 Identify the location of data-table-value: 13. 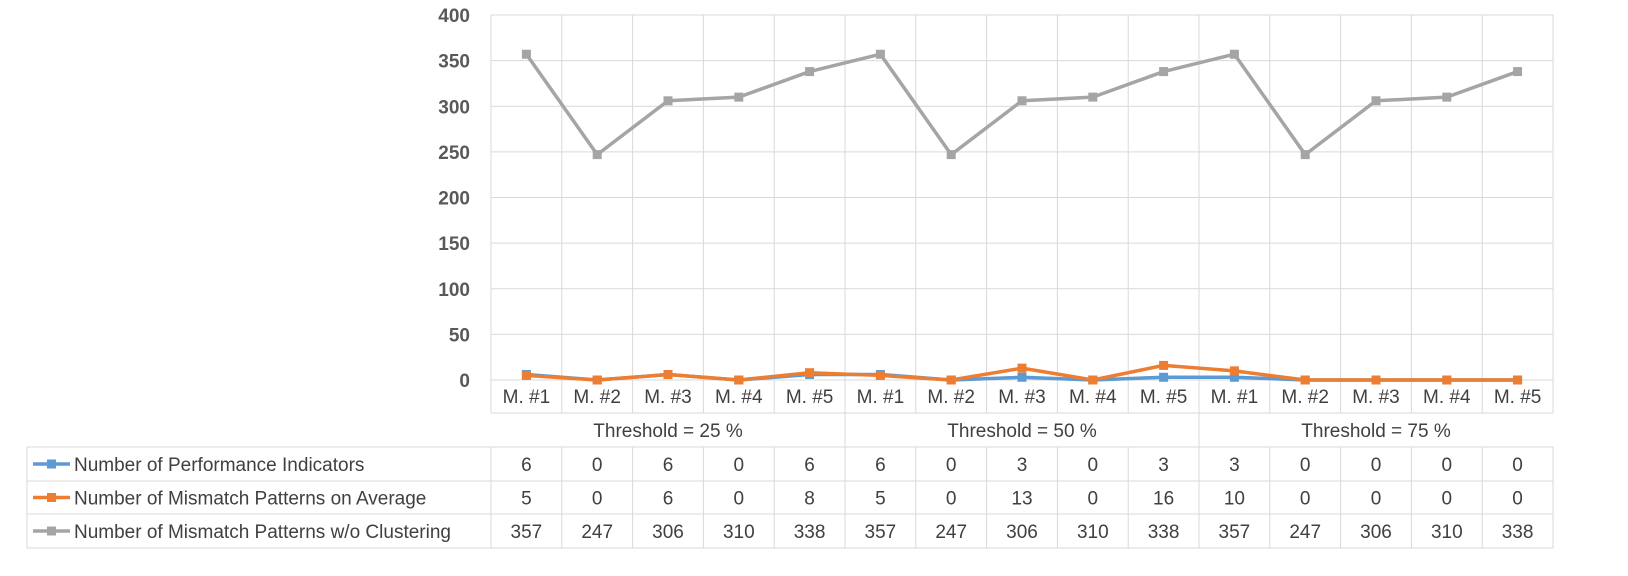
(1021, 499).